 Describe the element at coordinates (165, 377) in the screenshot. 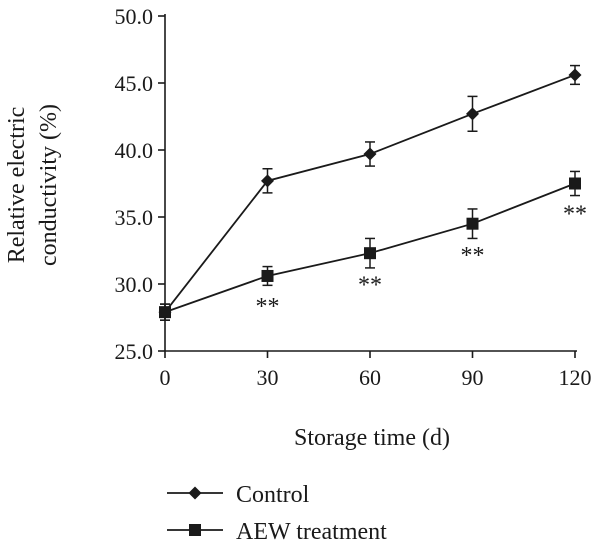

I see `x-tick-label: 0` at that location.